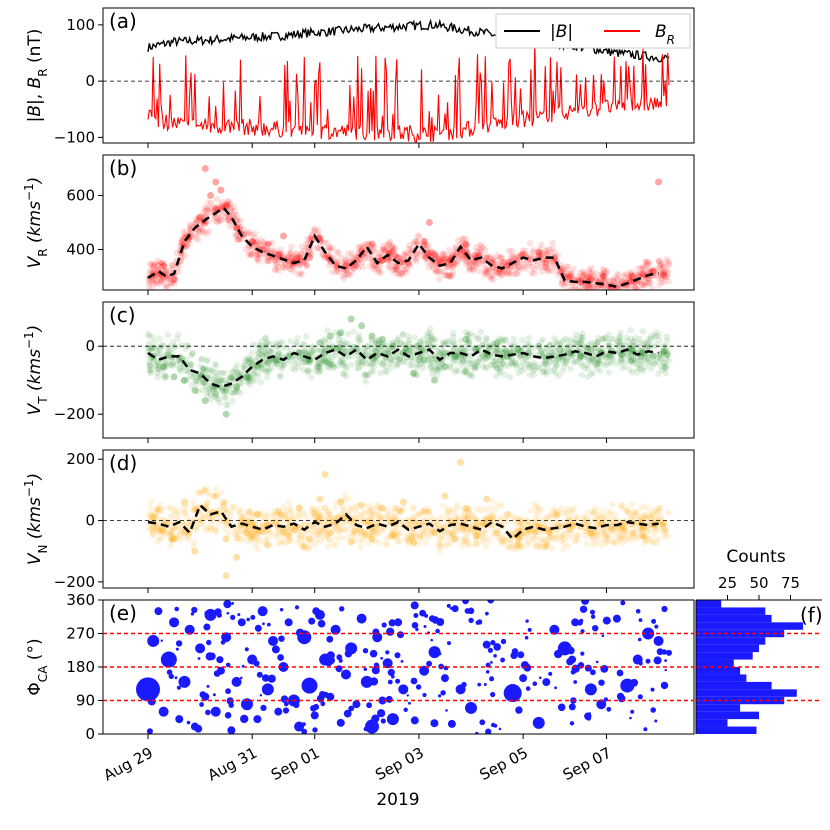 Image resolution: width=830 pixels, height=830 pixels. I want to click on y-tick-label: 400, so click(80, 250).